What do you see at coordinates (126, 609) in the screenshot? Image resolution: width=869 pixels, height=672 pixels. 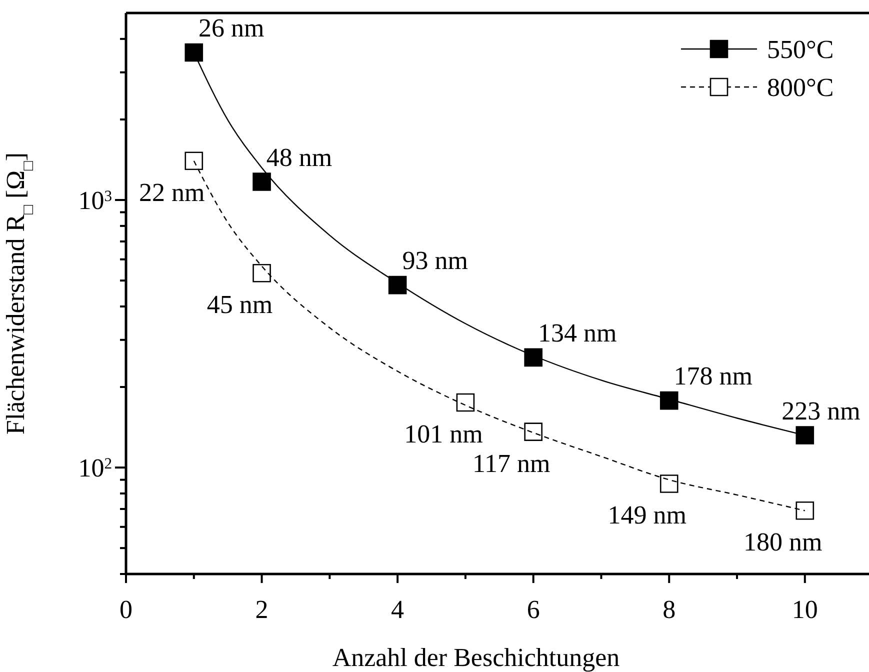 I see `x-tick-label: 0` at bounding box center [126, 609].